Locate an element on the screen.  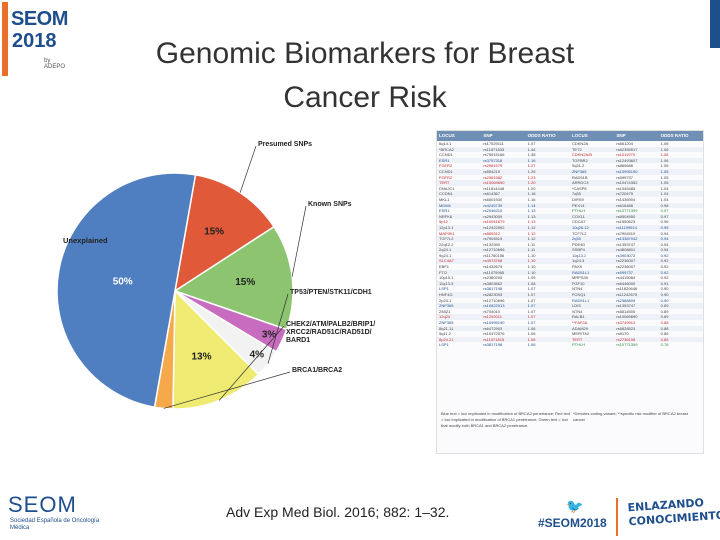
table-cell: rs1045485 is located at coordinates (626, 188).